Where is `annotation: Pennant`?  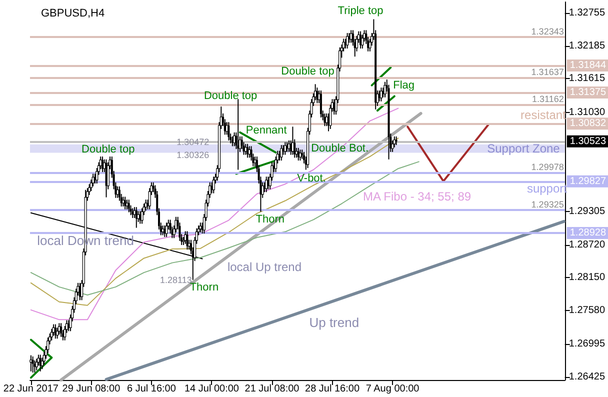 annotation: Pennant is located at coordinates (266, 130).